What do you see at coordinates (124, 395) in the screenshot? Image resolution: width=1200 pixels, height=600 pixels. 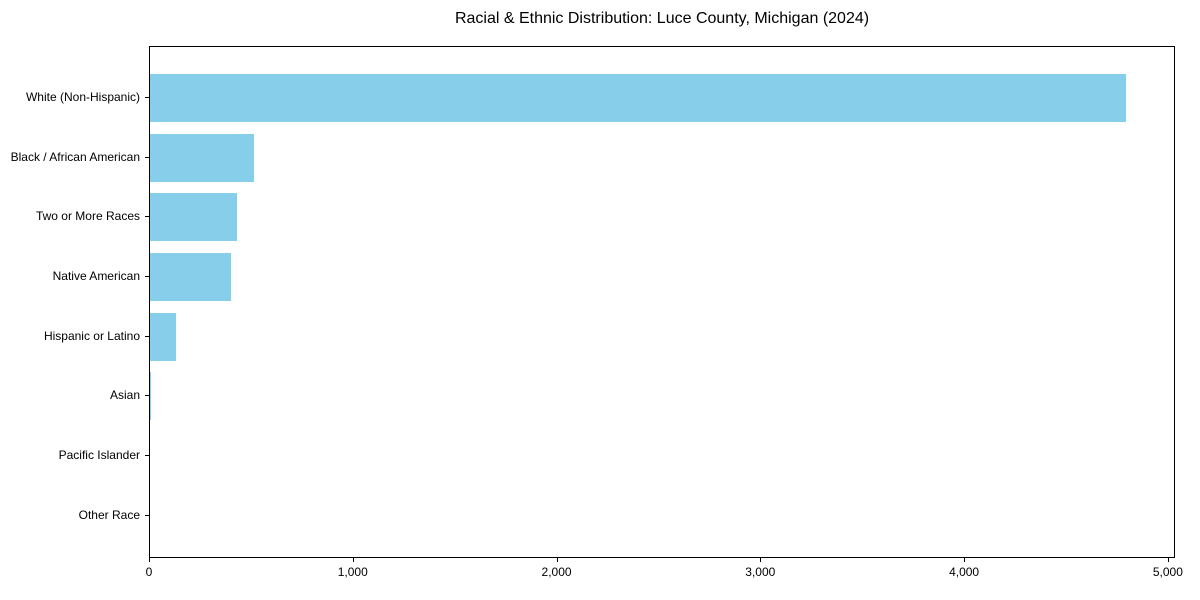 I see `y-category-label-asian: Asian` at bounding box center [124, 395].